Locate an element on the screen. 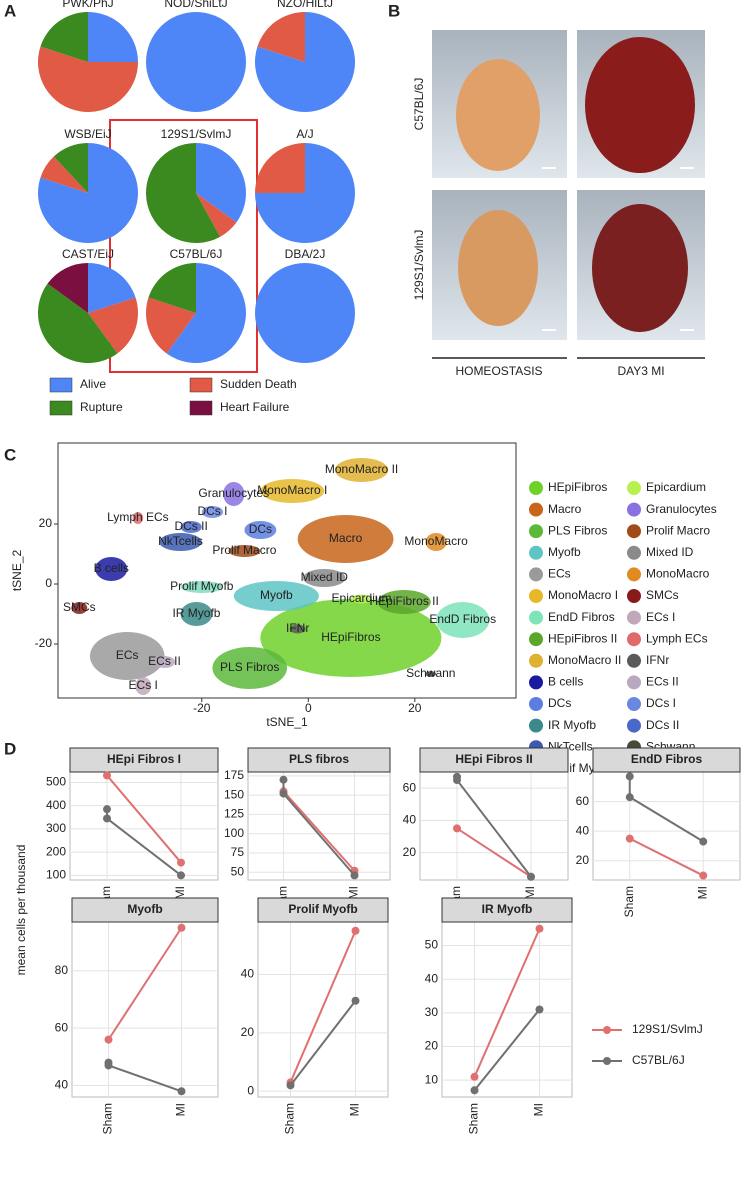  cluster-label: ECs II is located at coordinates (164, 661).